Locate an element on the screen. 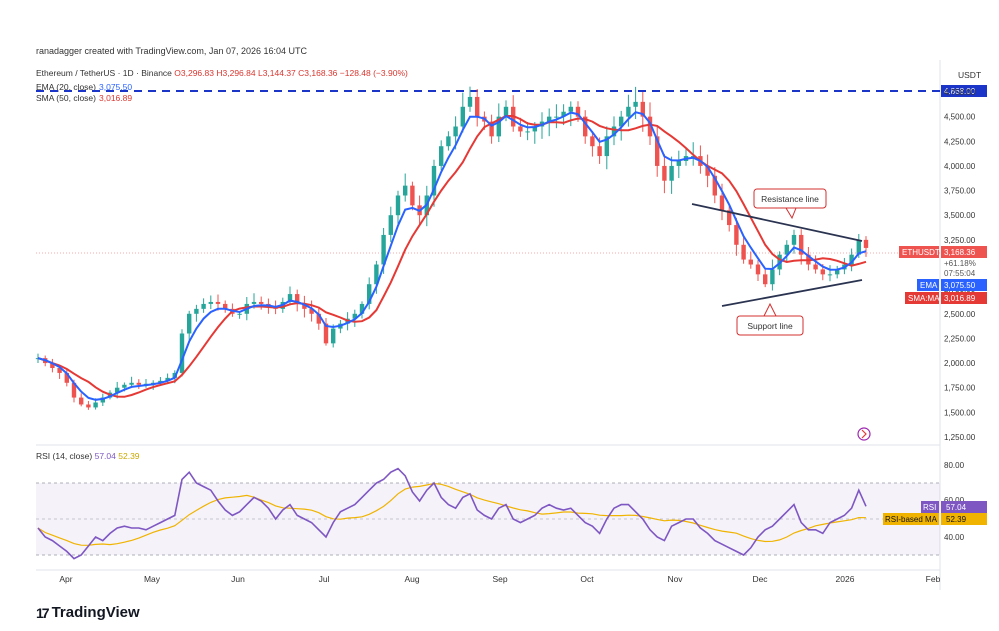 The image size is (999, 631). sma-legend: SMA (50, close) 3,016.89 is located at coordinates (84, 98).